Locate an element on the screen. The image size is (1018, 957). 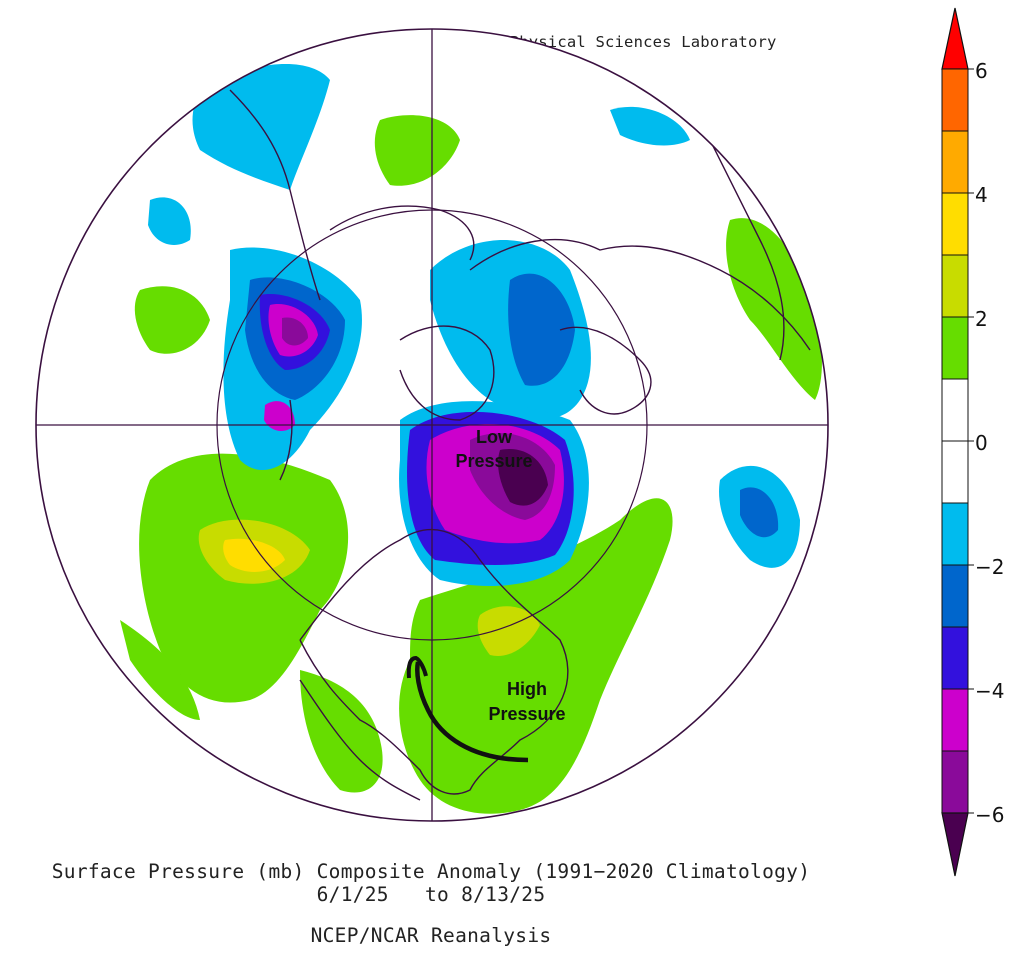
colorbar-swatch-m5-m6 is located at coordinates (955, 782).